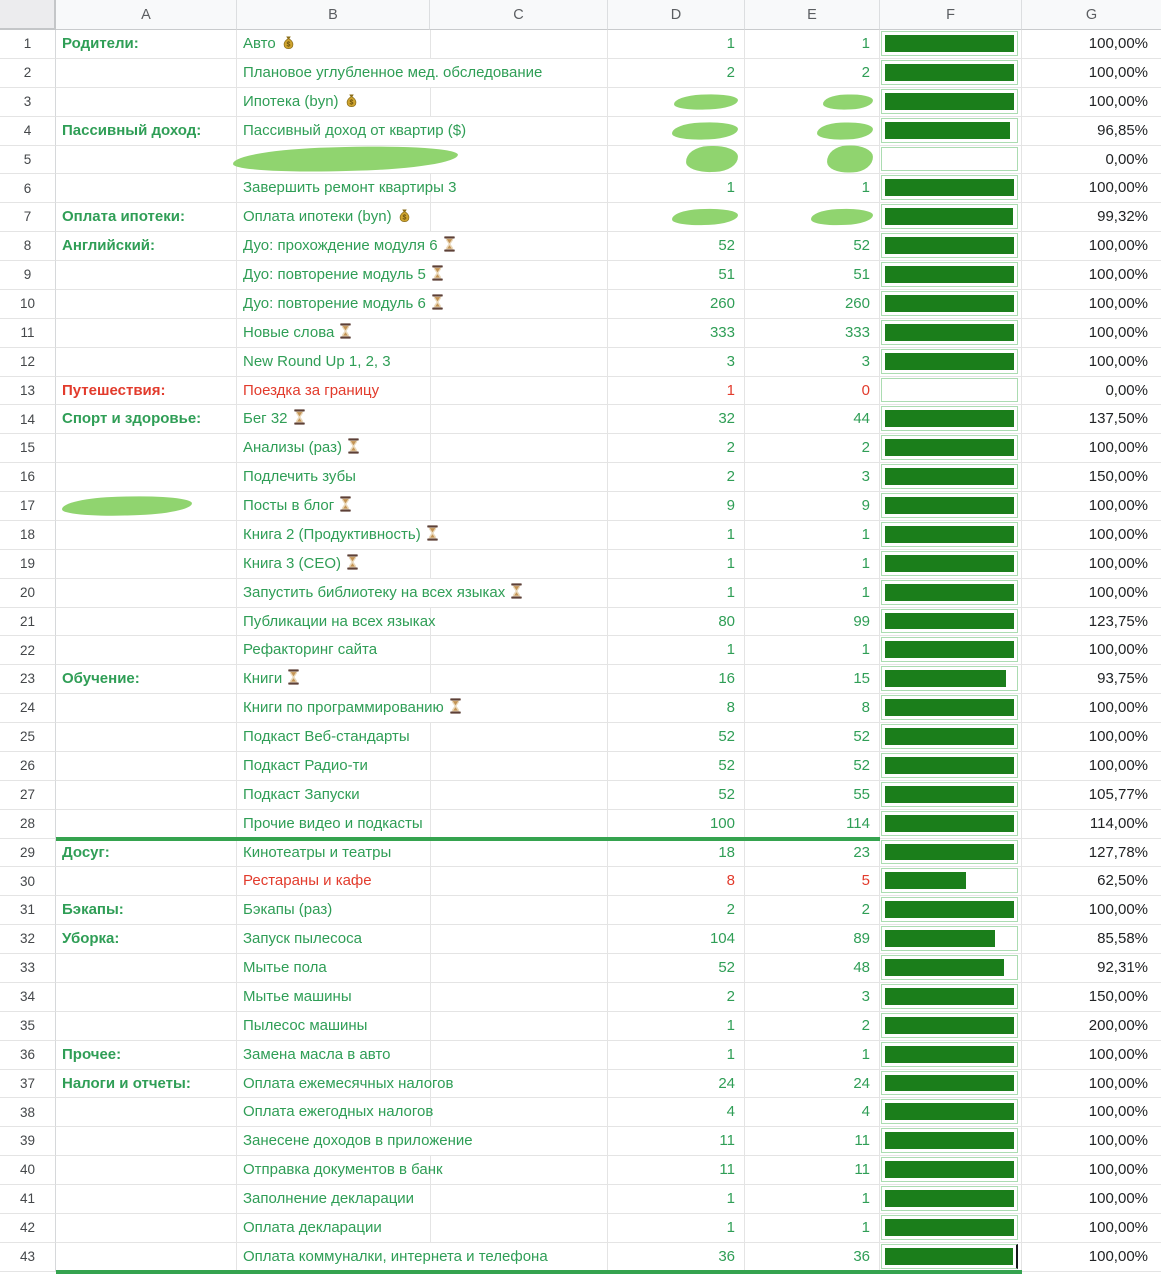 Image resolution: width=1161 pixels, height=1280 pixels. What do you see at coordinates (28, 968) in the screenshot?
I see `row-number: 33` at bounding box center [28, 968].